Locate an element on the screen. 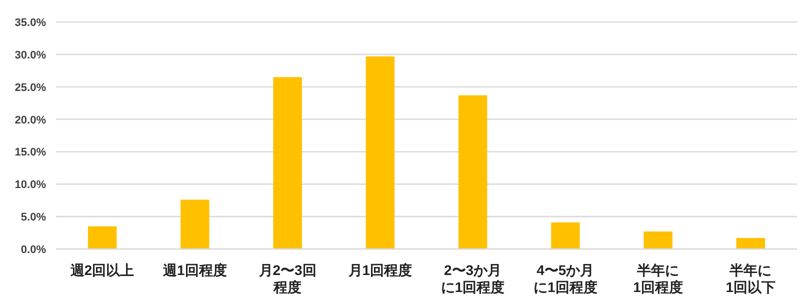 The height and width of the screenshot is (304, 811). y-tick-label: 5.0% is located at coordinates (33, 218).